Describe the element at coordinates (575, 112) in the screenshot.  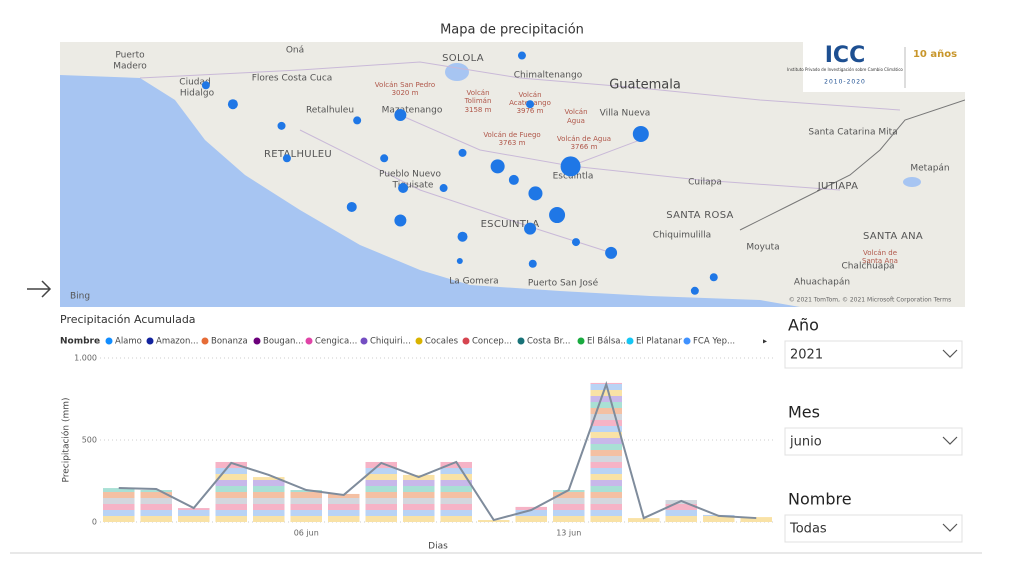
I see `map-label: Volcán` at that location.